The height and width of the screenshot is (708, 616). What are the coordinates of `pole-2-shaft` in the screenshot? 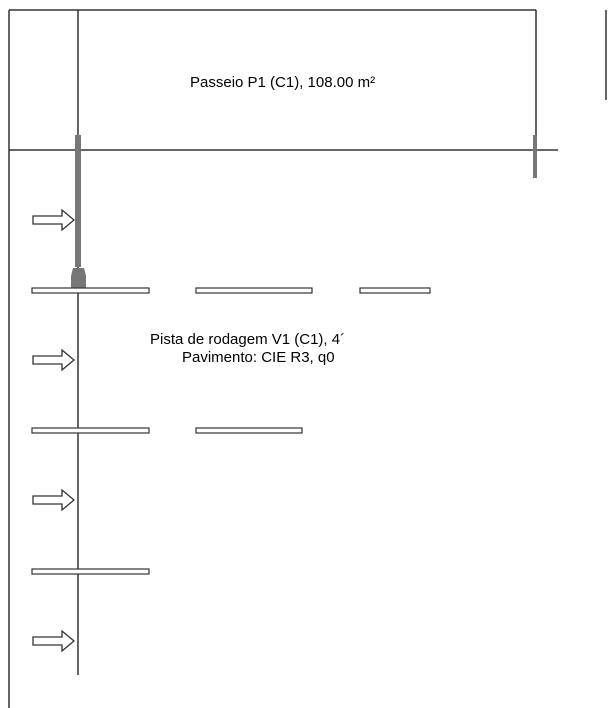 It's located at (535, 156).